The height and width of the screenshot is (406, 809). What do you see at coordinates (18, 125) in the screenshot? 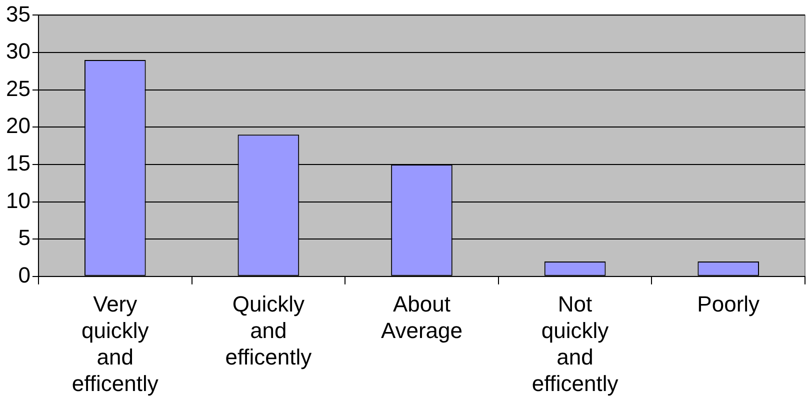
I see `y-tick-label: 20` at bounding box center [18, 125].